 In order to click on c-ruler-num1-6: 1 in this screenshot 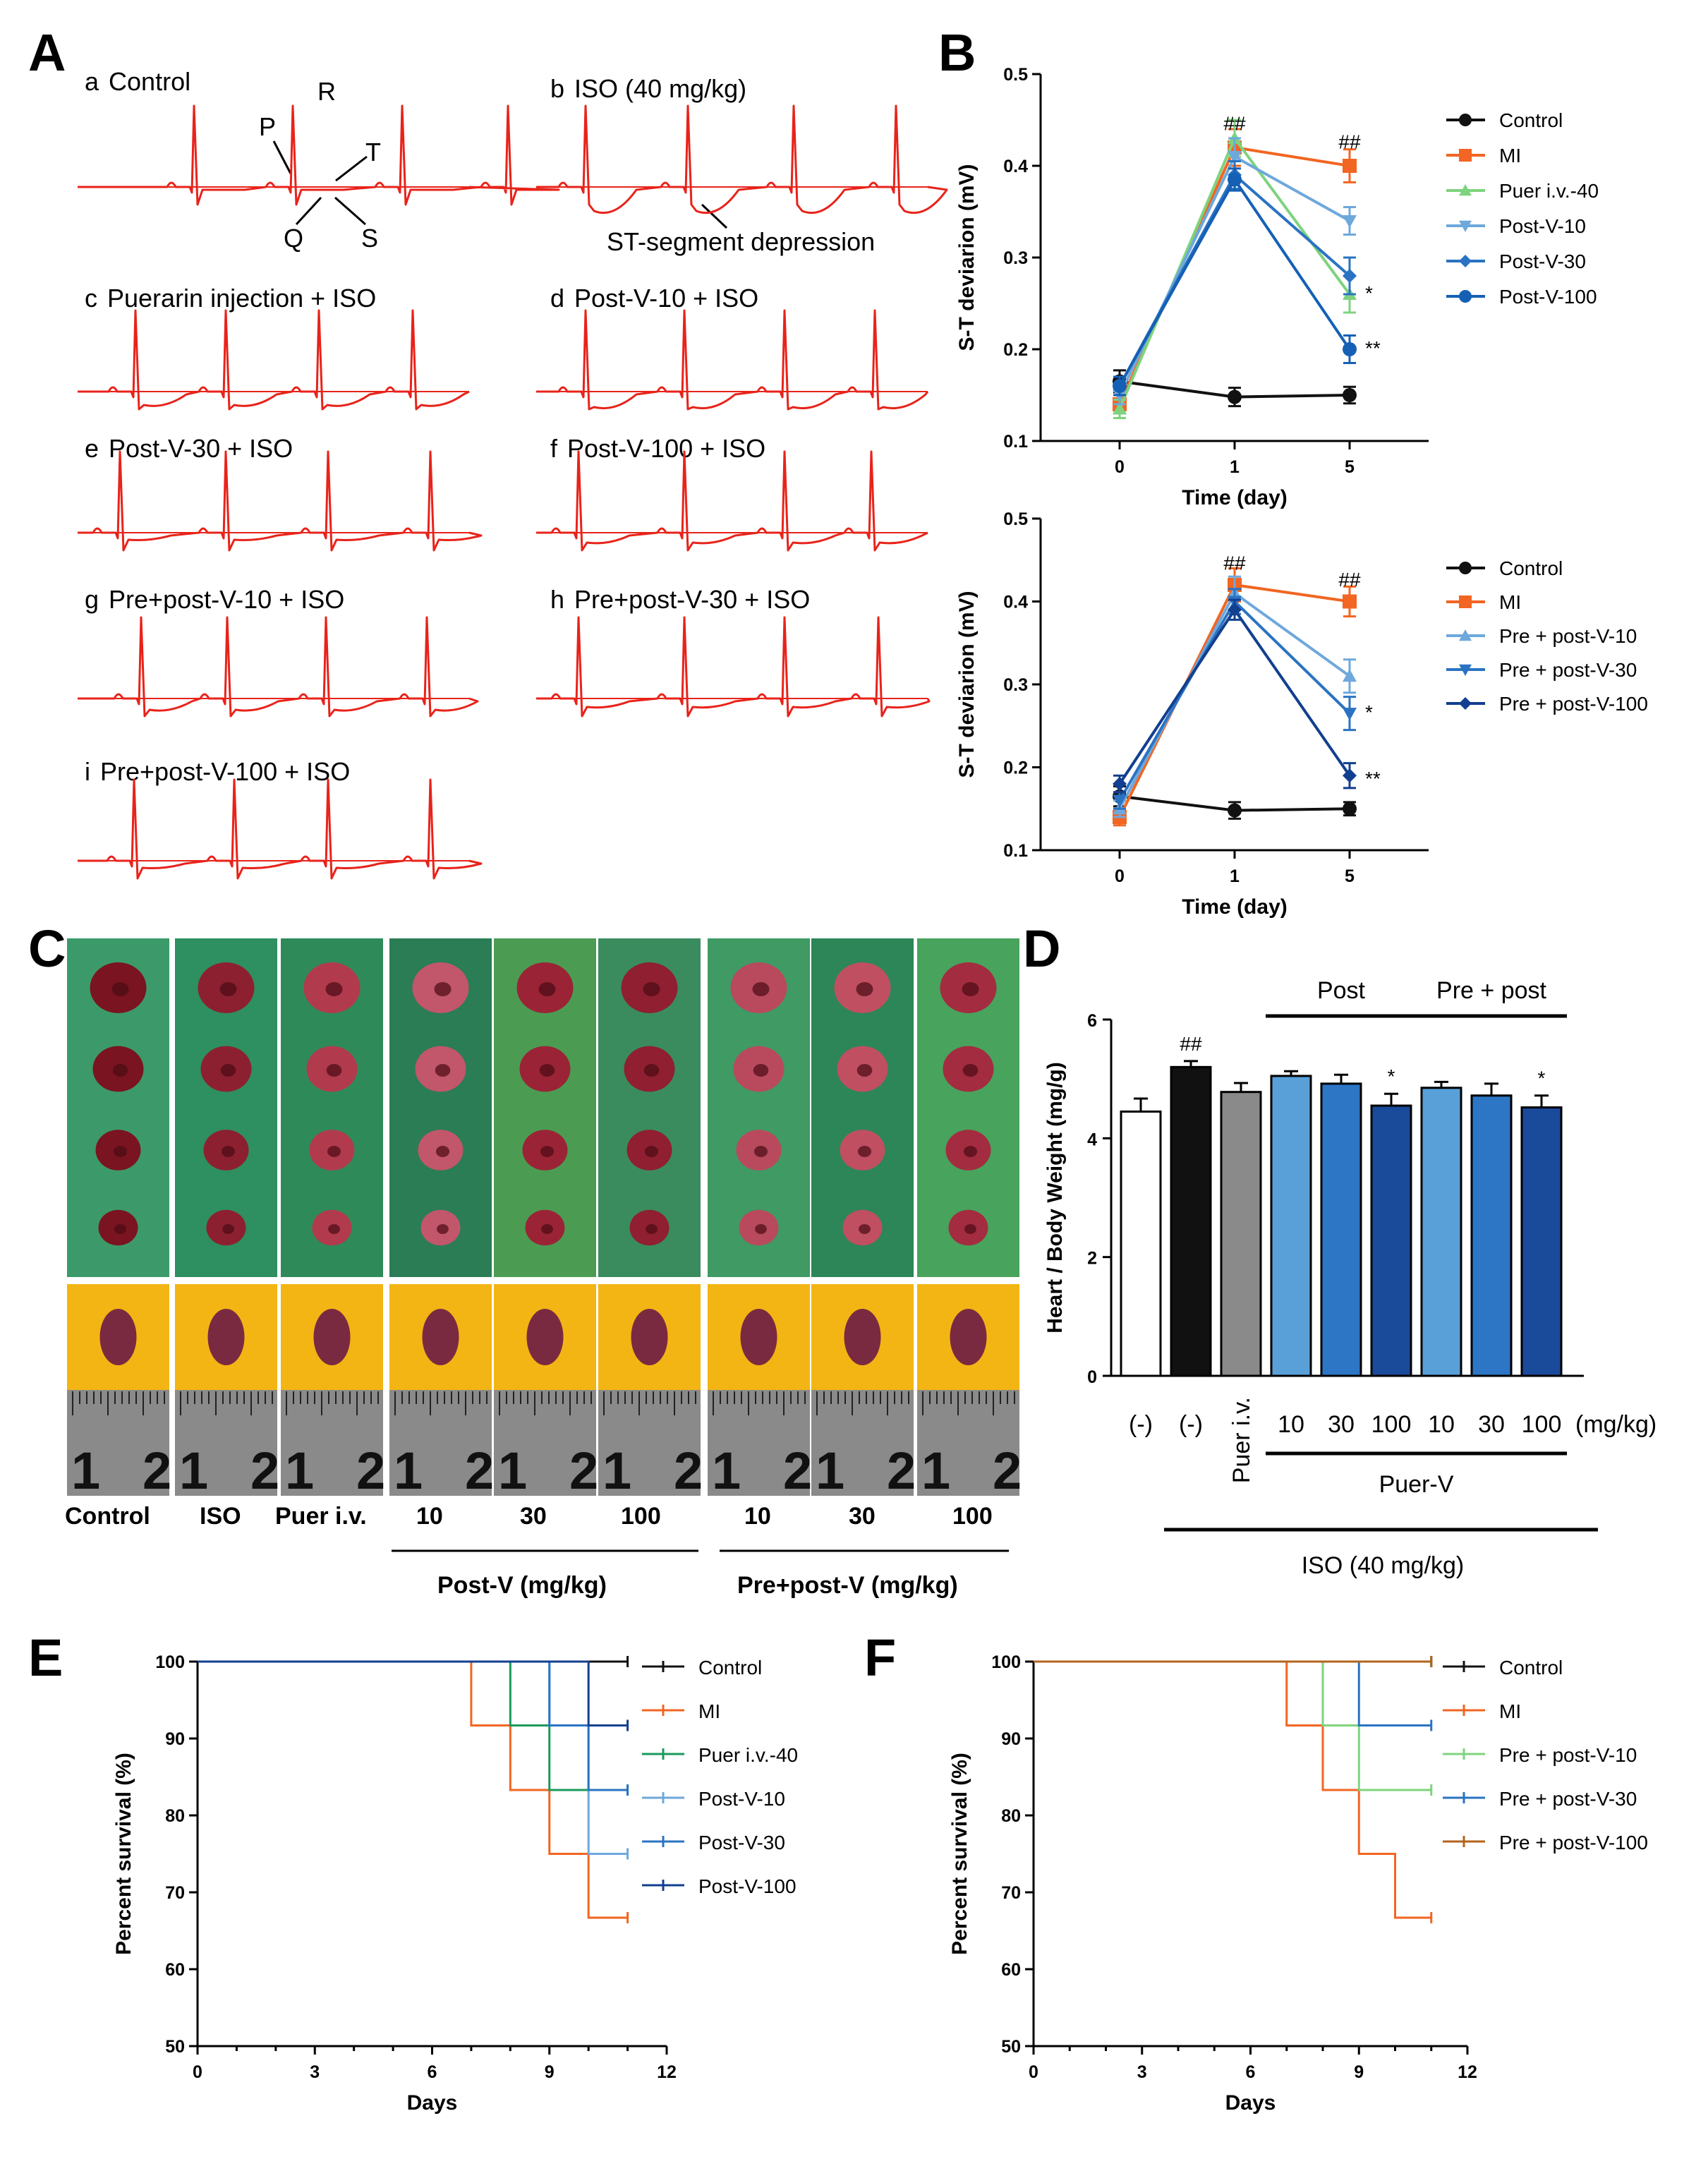, I will do `click(726, 1470)`.